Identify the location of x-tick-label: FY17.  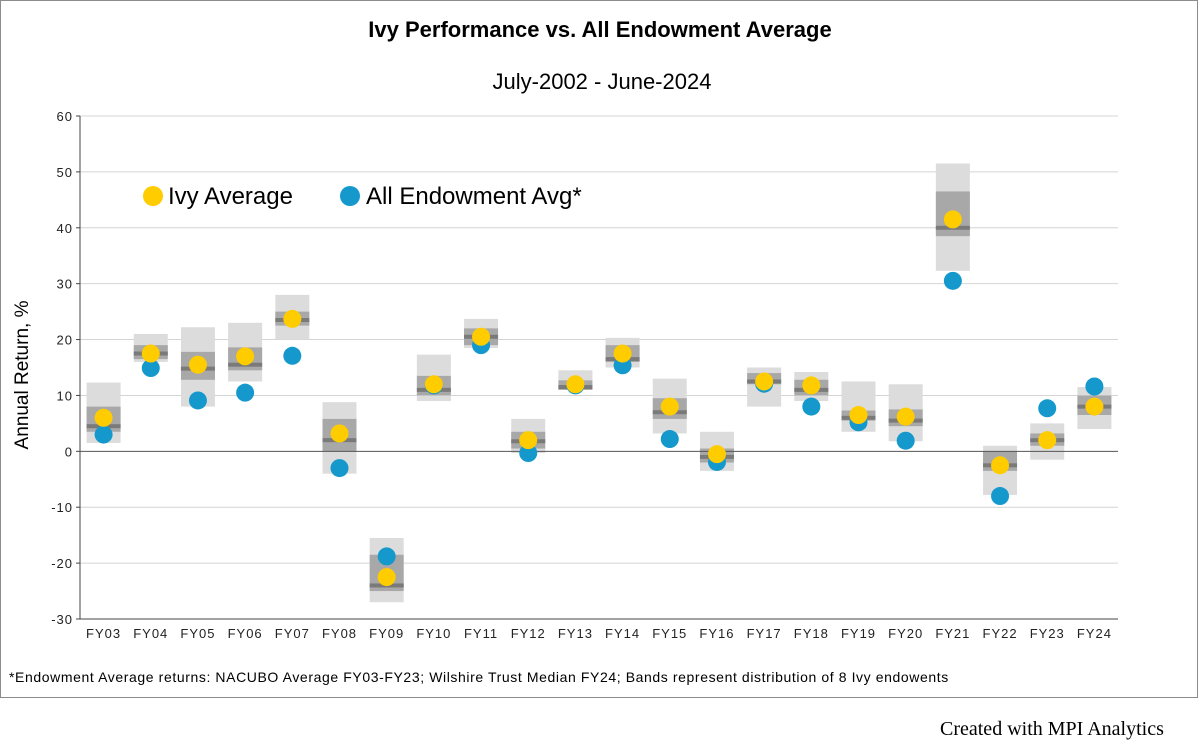
(764, 633).